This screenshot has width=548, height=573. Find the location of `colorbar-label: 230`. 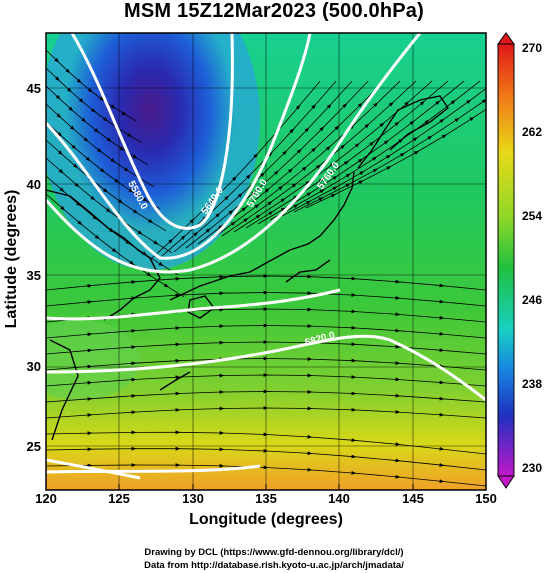

colorbar-label: 230 is located at coordinates (532, 468).